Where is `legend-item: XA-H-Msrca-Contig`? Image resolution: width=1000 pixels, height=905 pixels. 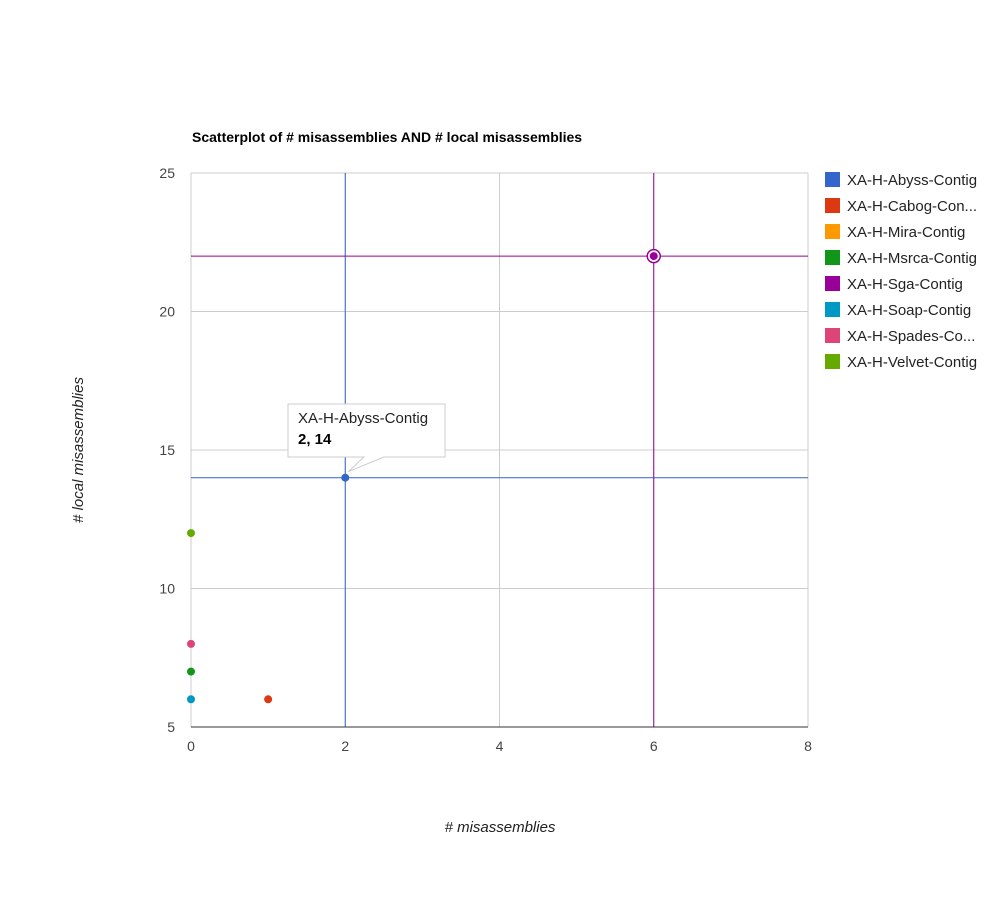
legend-item: XA-H-Msrca-Contig is located at coordinates (901, 258).